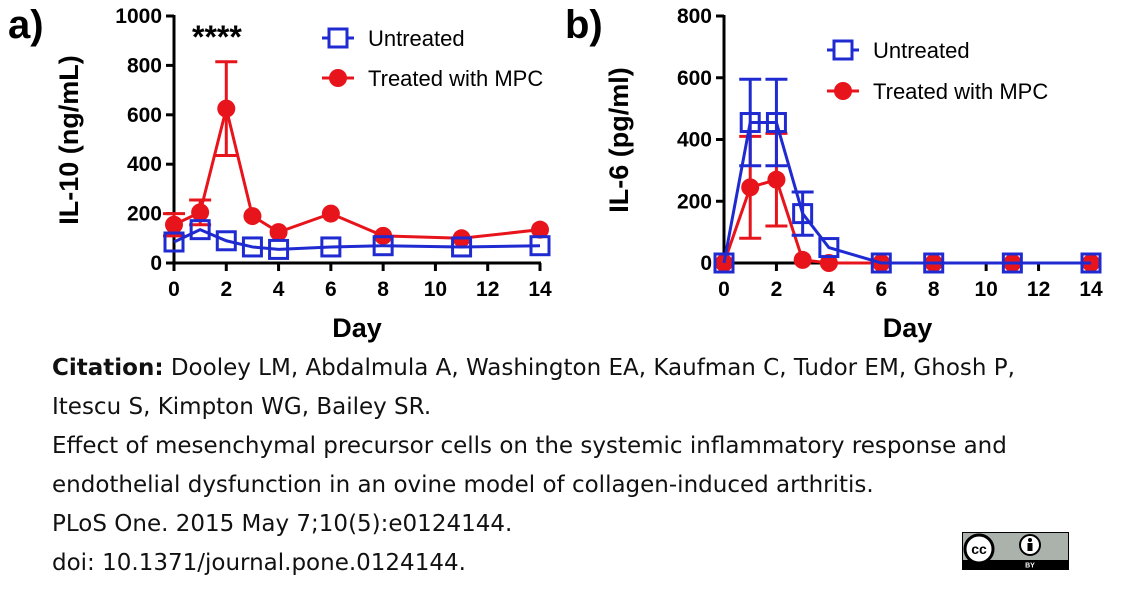 Image resolution: width=1125 pixels, height=592 pixels. I want to click on by-text: BY, so click(1030, 566).